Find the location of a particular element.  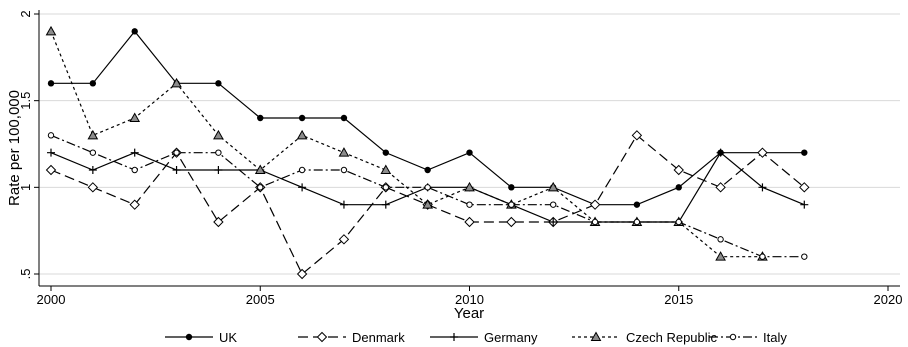

legend-marker-italy is located at coordinates (733, 337).